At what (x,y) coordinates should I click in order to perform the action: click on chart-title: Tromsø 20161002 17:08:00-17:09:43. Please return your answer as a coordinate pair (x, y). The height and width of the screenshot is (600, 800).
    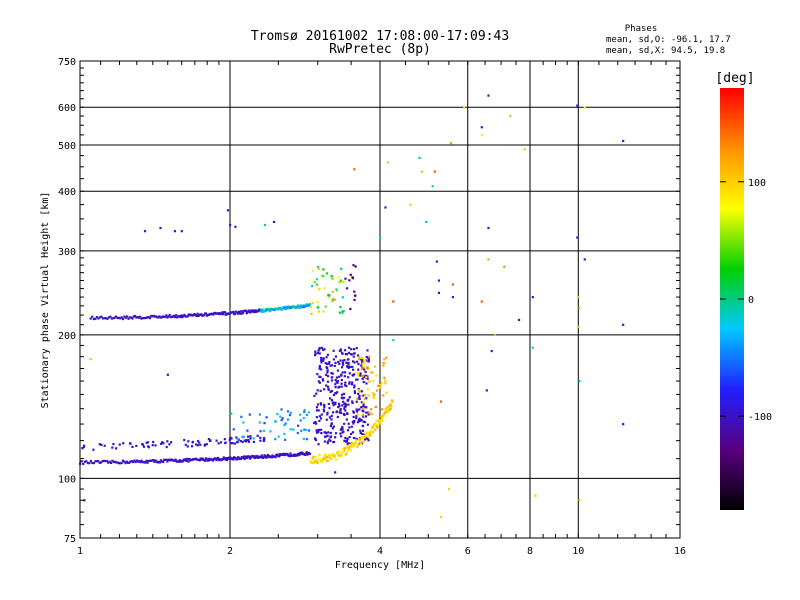
    Looking at the image, I should click on (380, 36).